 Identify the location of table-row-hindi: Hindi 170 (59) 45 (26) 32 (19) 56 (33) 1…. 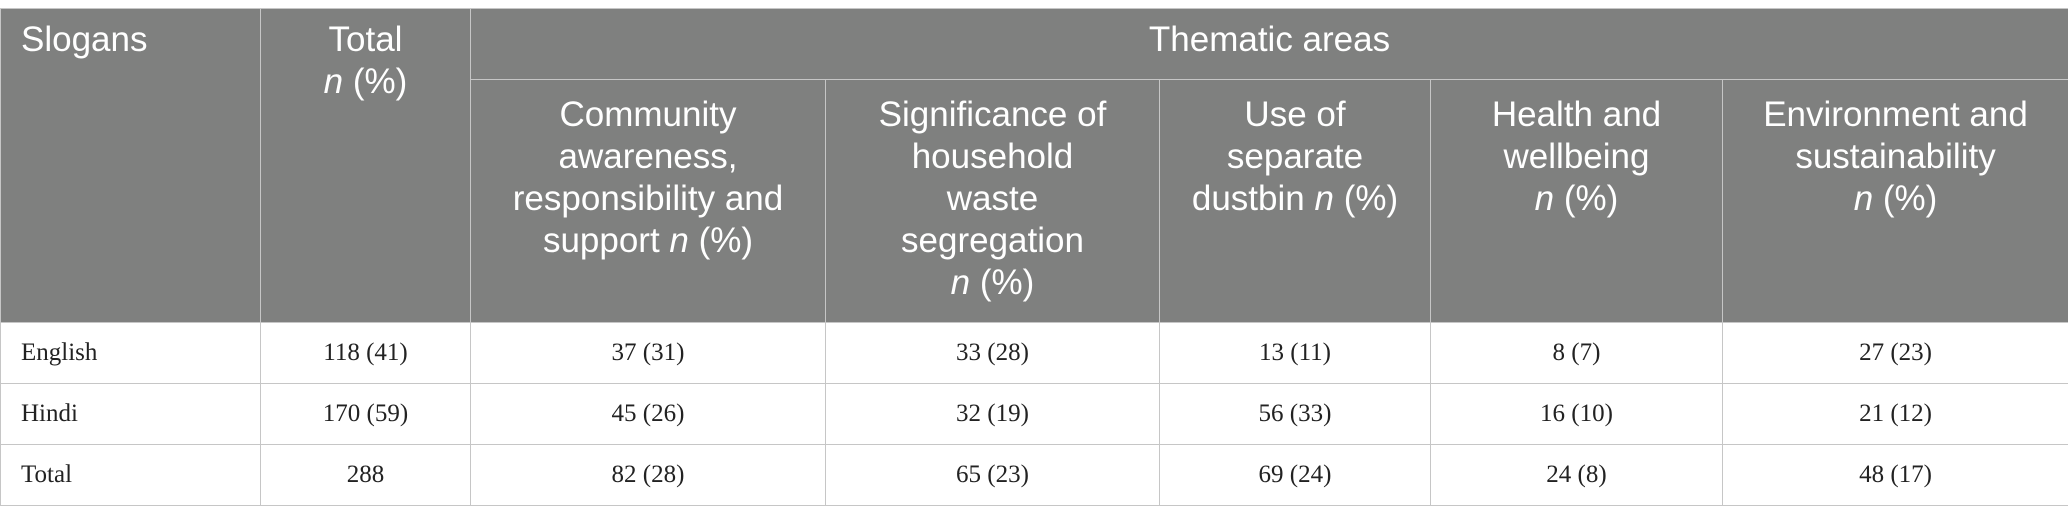
(1034, 414).